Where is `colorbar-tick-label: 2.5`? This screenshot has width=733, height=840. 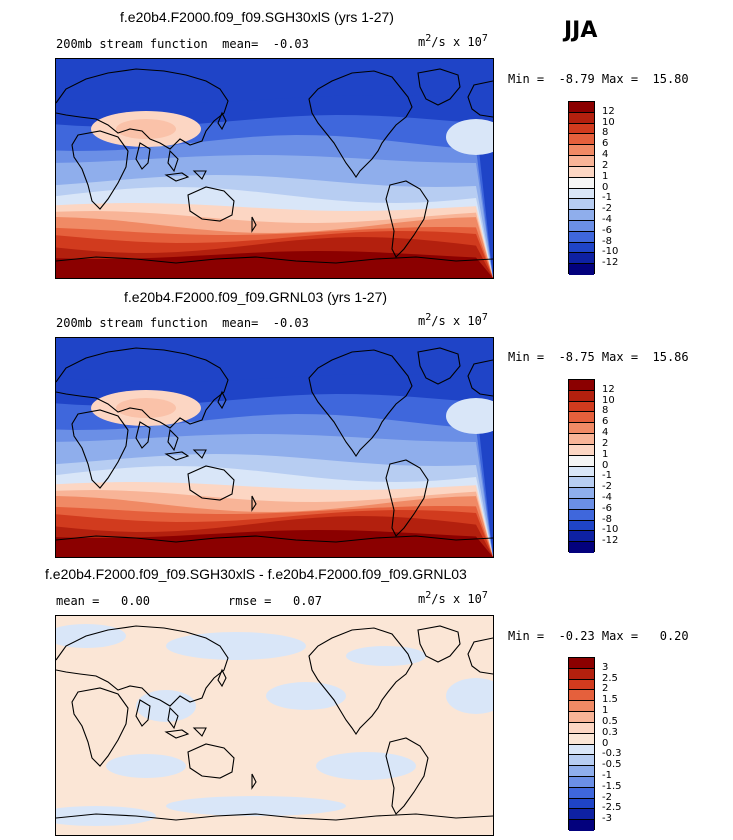
colorbar-tick-label: 2.5 is located at coordinates (610, 678).